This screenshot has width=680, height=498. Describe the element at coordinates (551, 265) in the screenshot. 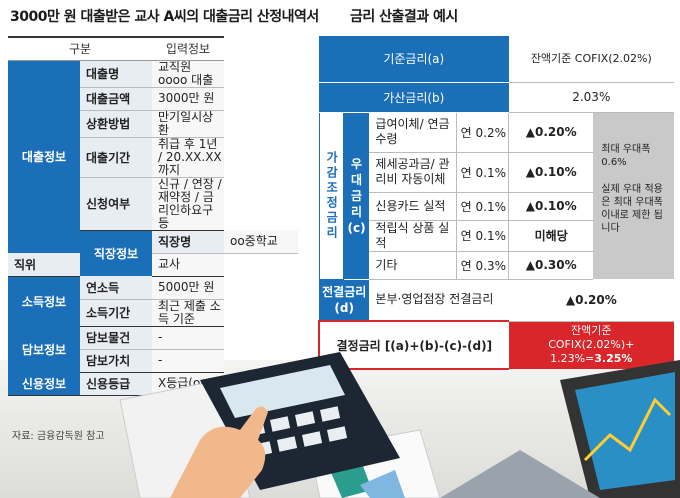

I see `pref-change: ▲0.30%` at that location.